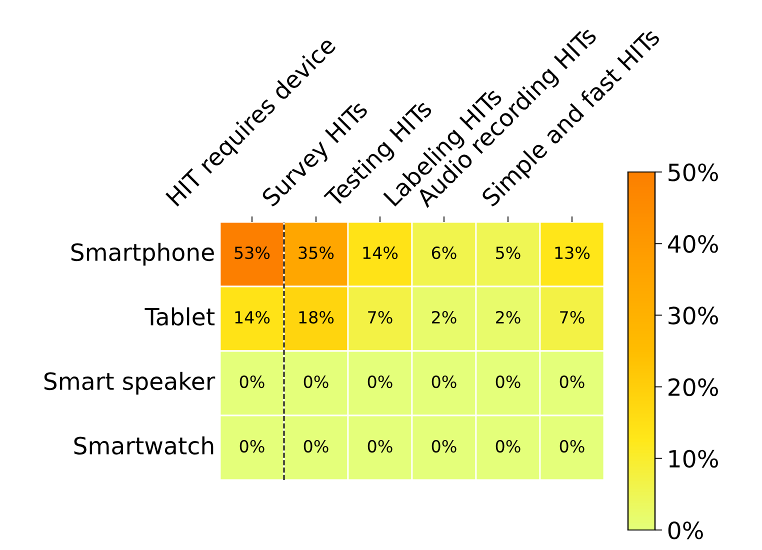  What do you see at coordinates (179, 316) in the screenshot?
I see `y-tick-label: Tablet` at bounding box center [179, 316].